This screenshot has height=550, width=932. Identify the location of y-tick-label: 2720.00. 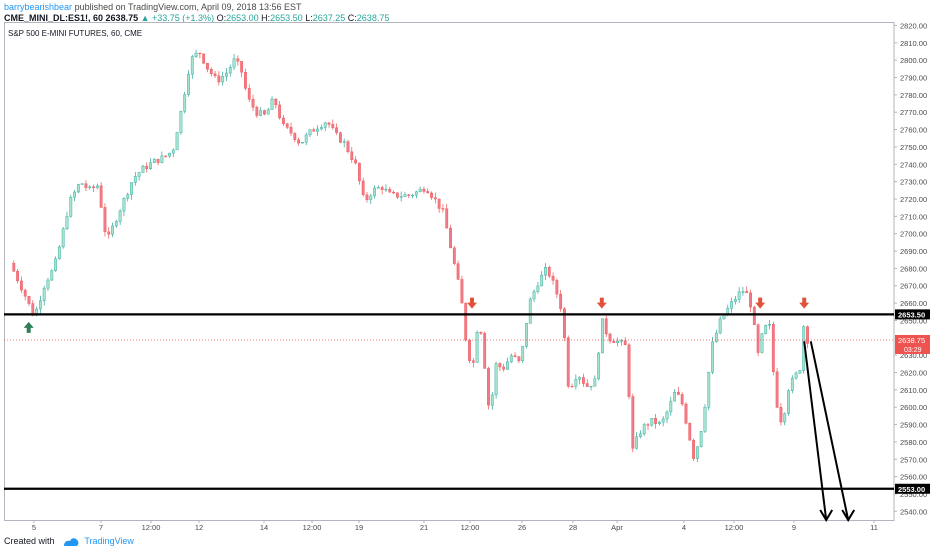
(913, 199).